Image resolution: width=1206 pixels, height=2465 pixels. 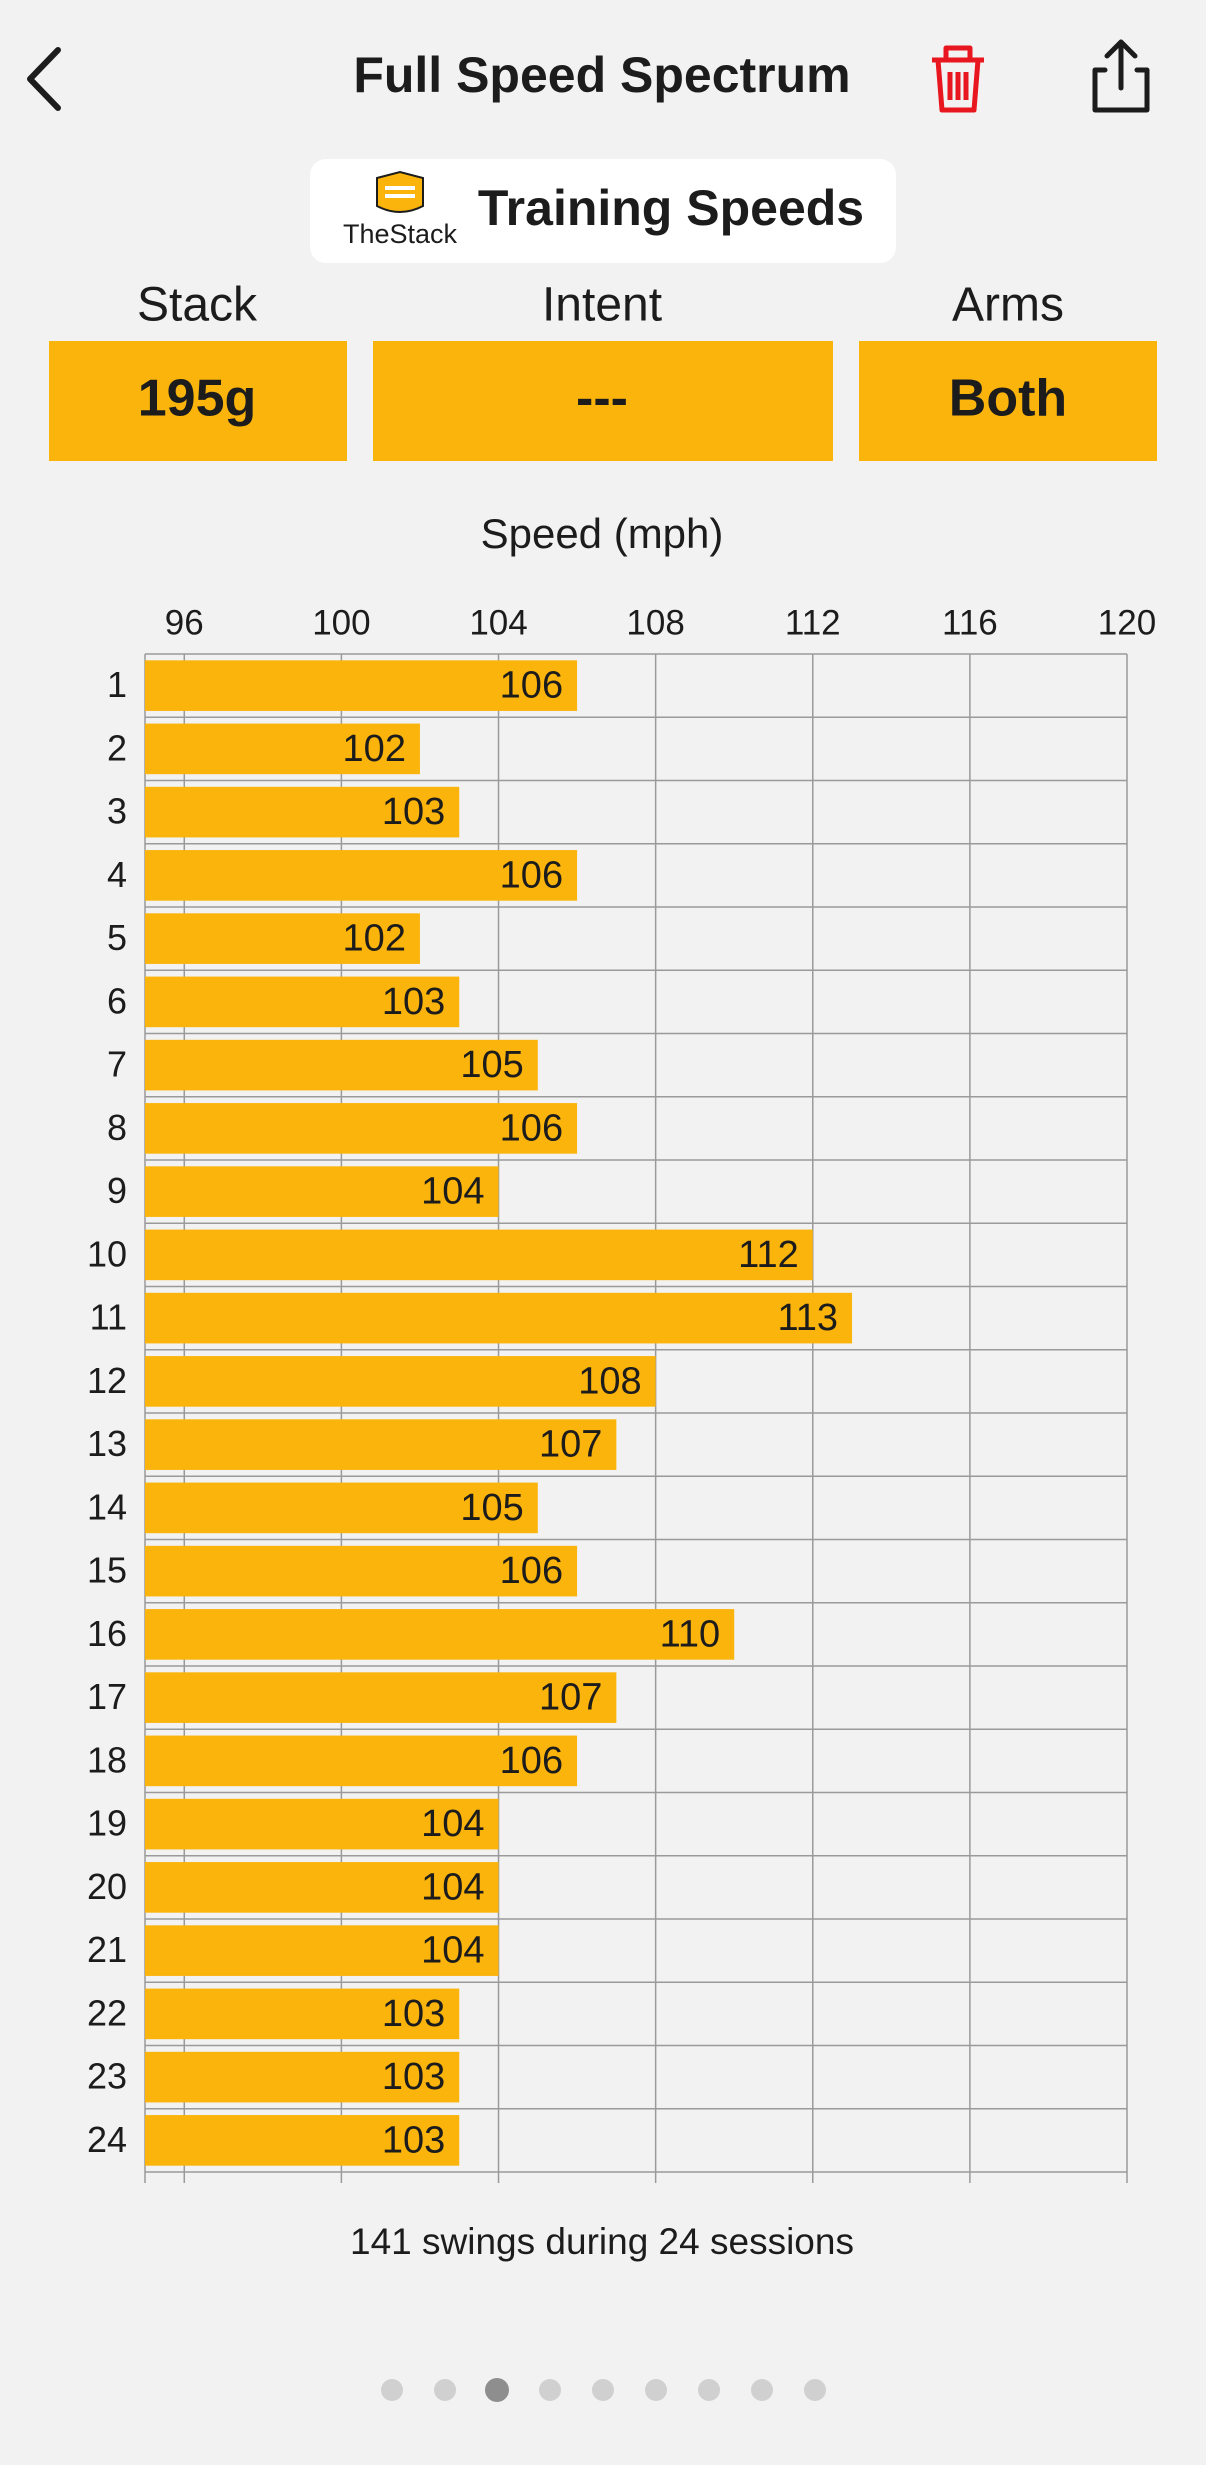 I want to click on y-tick-label: 1, so click(x=117, y=684).